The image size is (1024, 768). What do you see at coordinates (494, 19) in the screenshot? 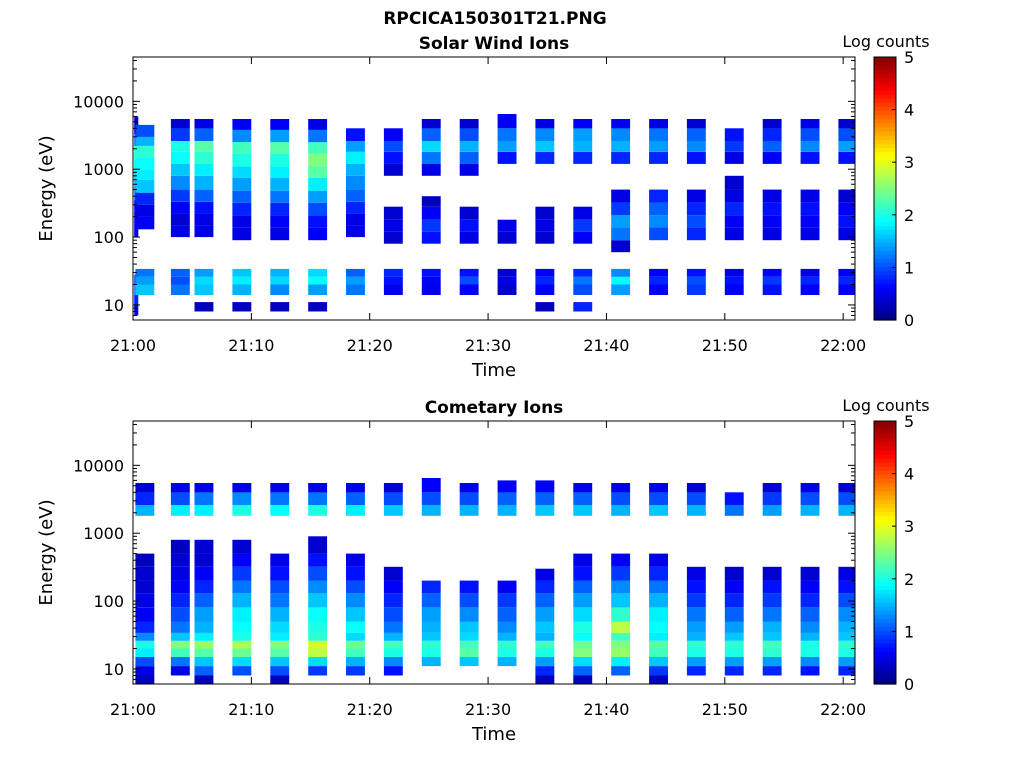
I see `figure-title: RPCICA150301T21.PNG` at bounding box center [494, 19].